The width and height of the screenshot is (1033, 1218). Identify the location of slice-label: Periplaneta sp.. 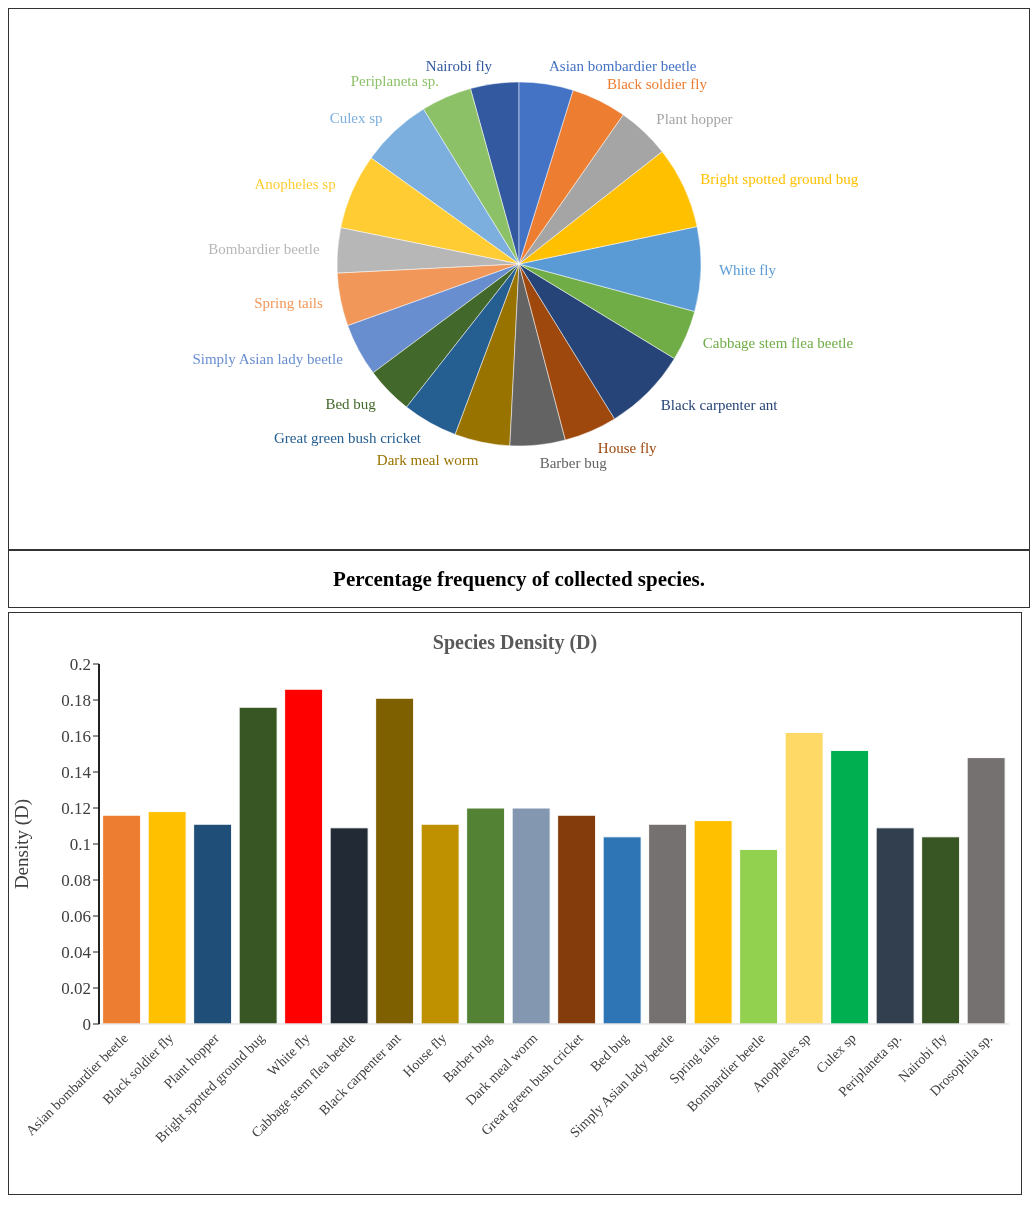
(394, 80).